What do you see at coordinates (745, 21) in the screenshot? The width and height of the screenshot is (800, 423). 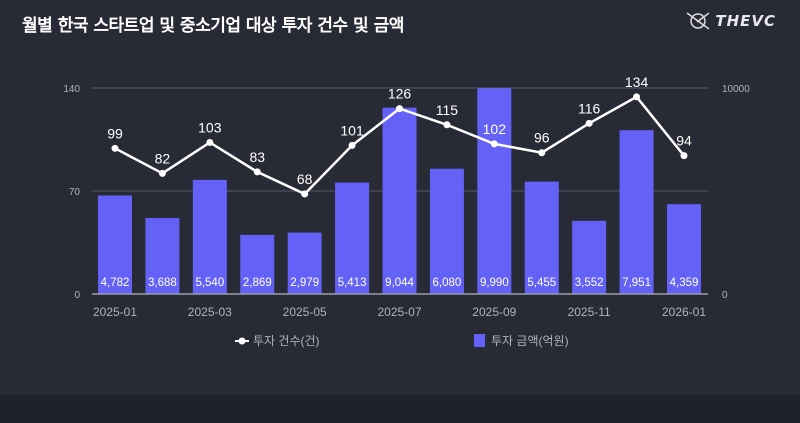 I see `logo-text: THEVC` at bounding box center [745, 21].